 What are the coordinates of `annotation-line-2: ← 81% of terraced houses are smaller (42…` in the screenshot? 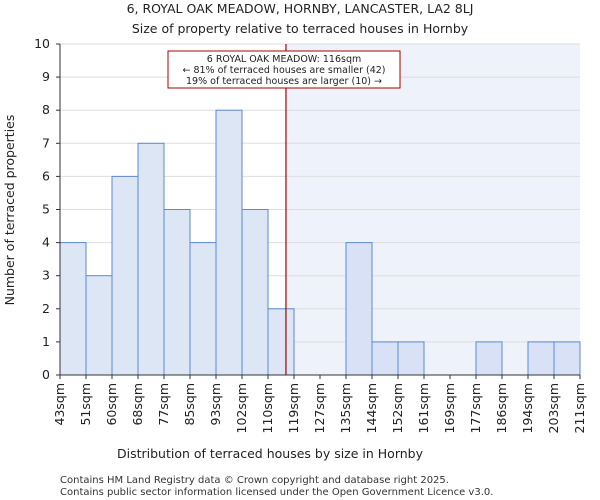 It's located at (283, 70).